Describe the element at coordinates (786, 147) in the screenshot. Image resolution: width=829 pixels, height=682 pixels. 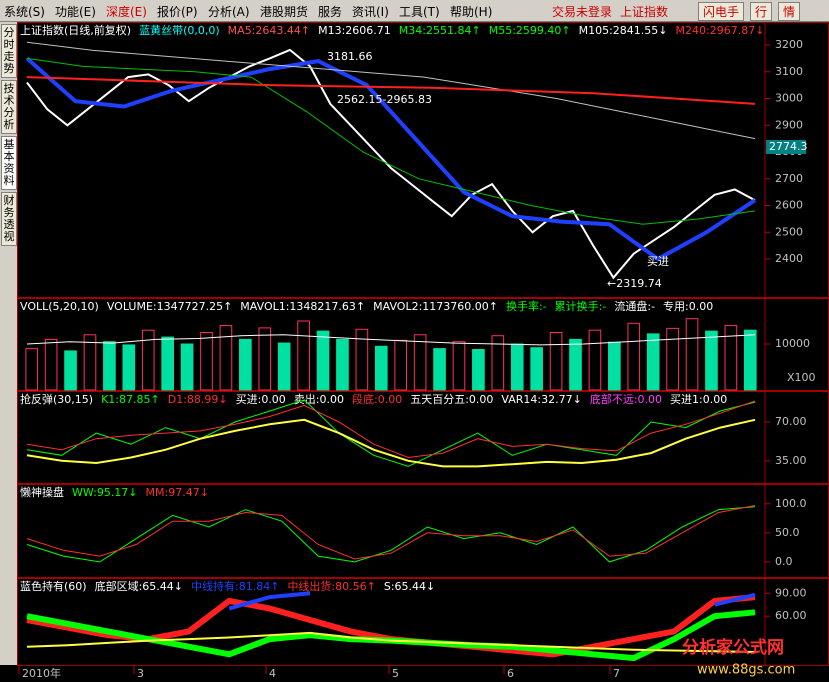
I see `price-tag-bg` at that location.